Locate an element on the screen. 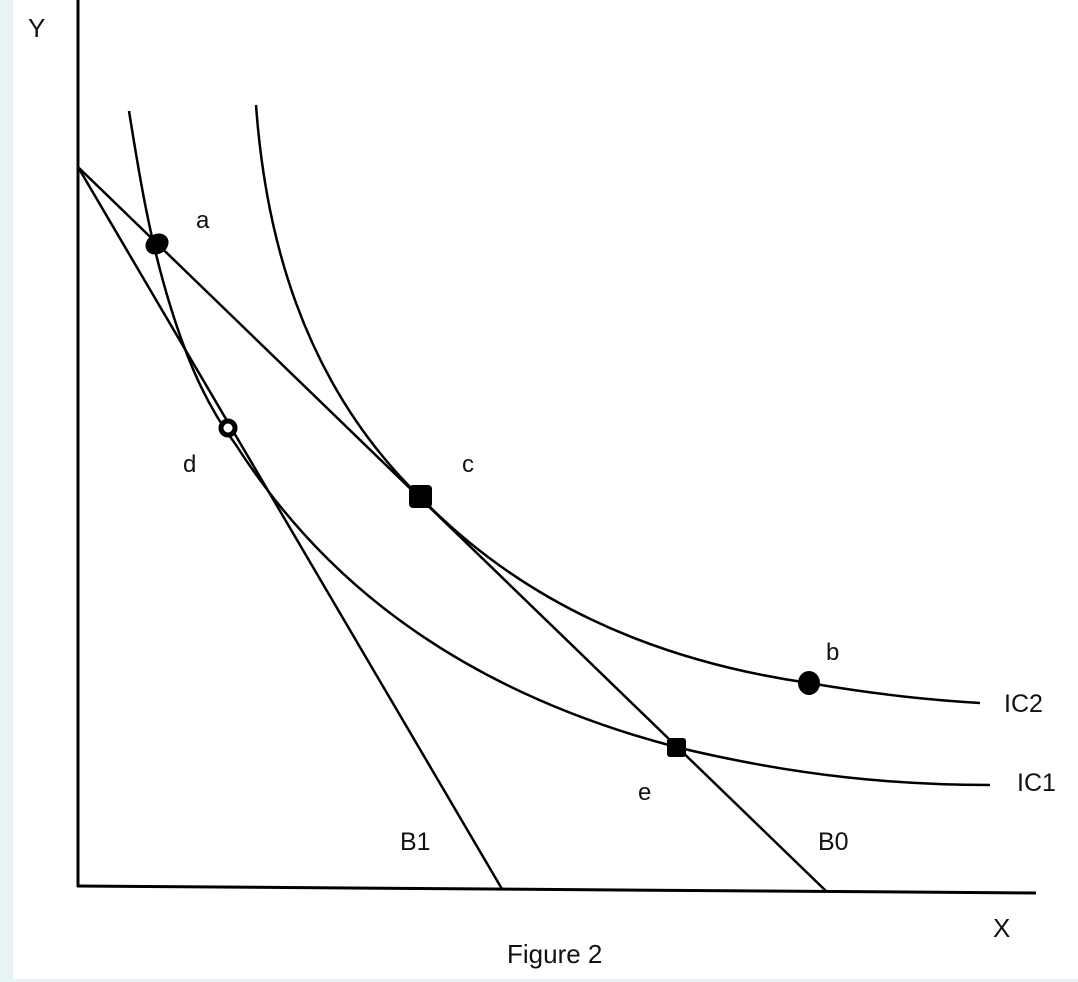  point-c-label: c is located at coordinates (468, 464).